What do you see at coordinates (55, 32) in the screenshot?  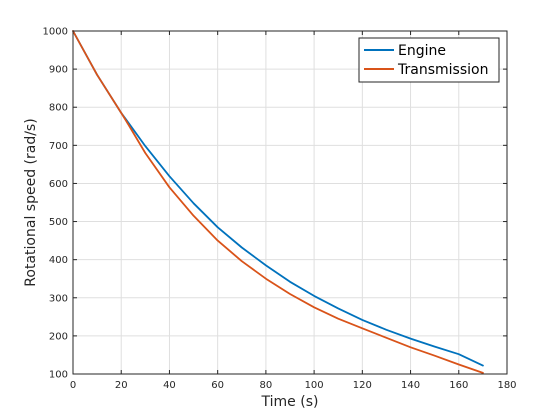 I see `y-tick-label: 1000` at bounding box center [55, 32].